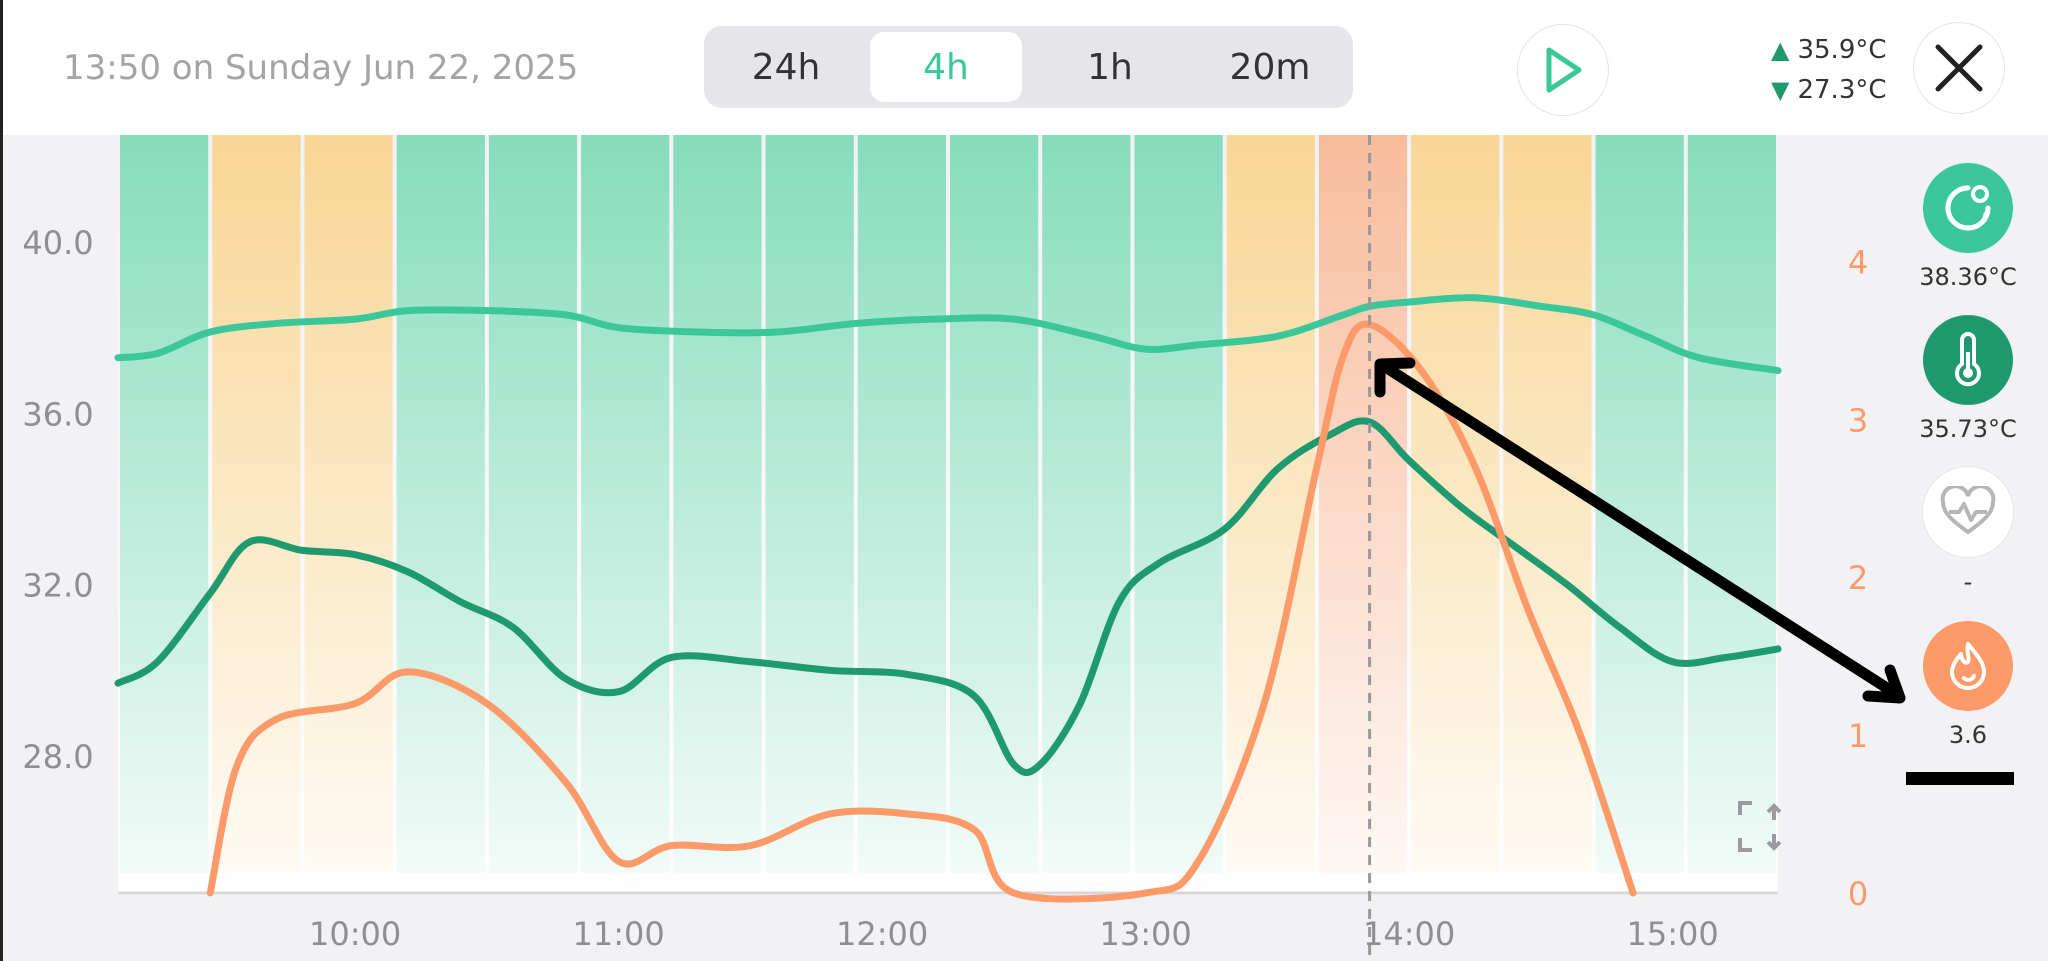  I want to click on range-20m-button: 20m, so click(1270, 67).